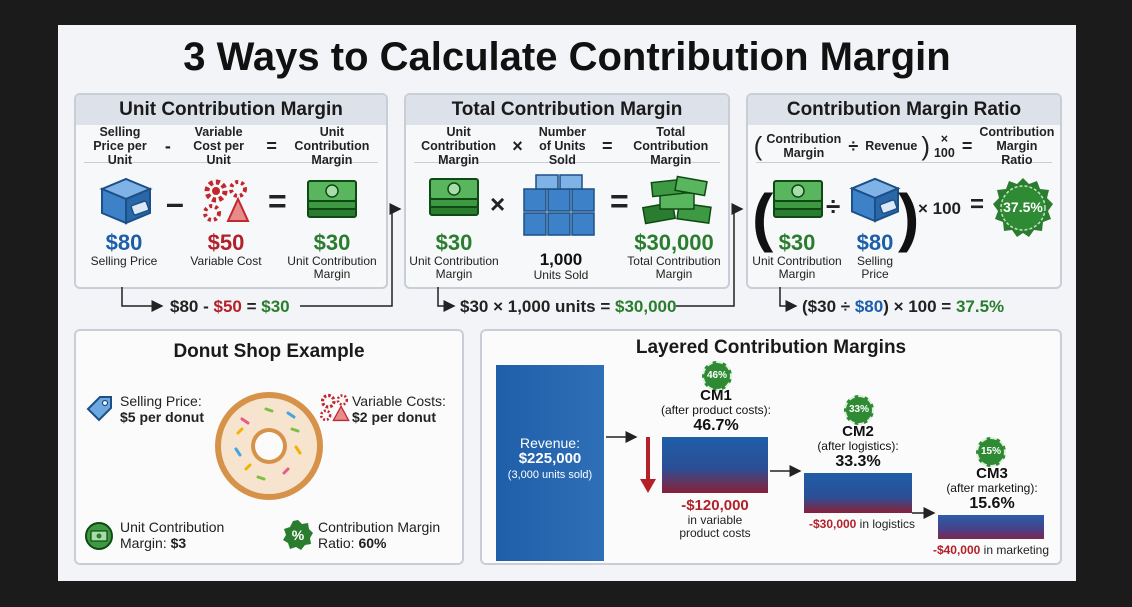 Image resolution: width=1132 pixels, height=607 pixels. What do you see at coordinates (992, 488) in the screenshot?
I see `note: (after marketing):` at bounding box center [992, 488].